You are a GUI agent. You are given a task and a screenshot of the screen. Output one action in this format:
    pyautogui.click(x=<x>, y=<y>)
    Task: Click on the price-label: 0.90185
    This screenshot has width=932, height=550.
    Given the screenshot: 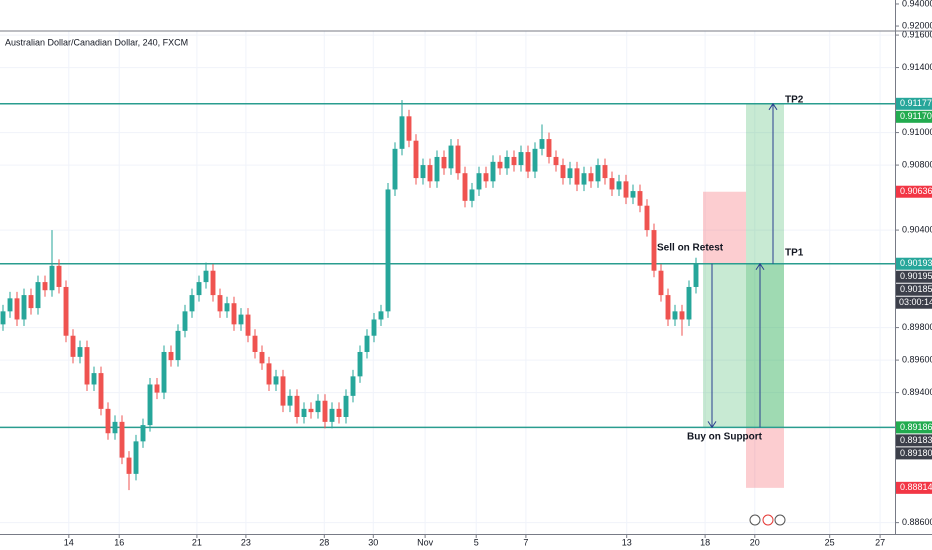 What is the action you would take?
    pyautogui.click(x=916, y=289)
    